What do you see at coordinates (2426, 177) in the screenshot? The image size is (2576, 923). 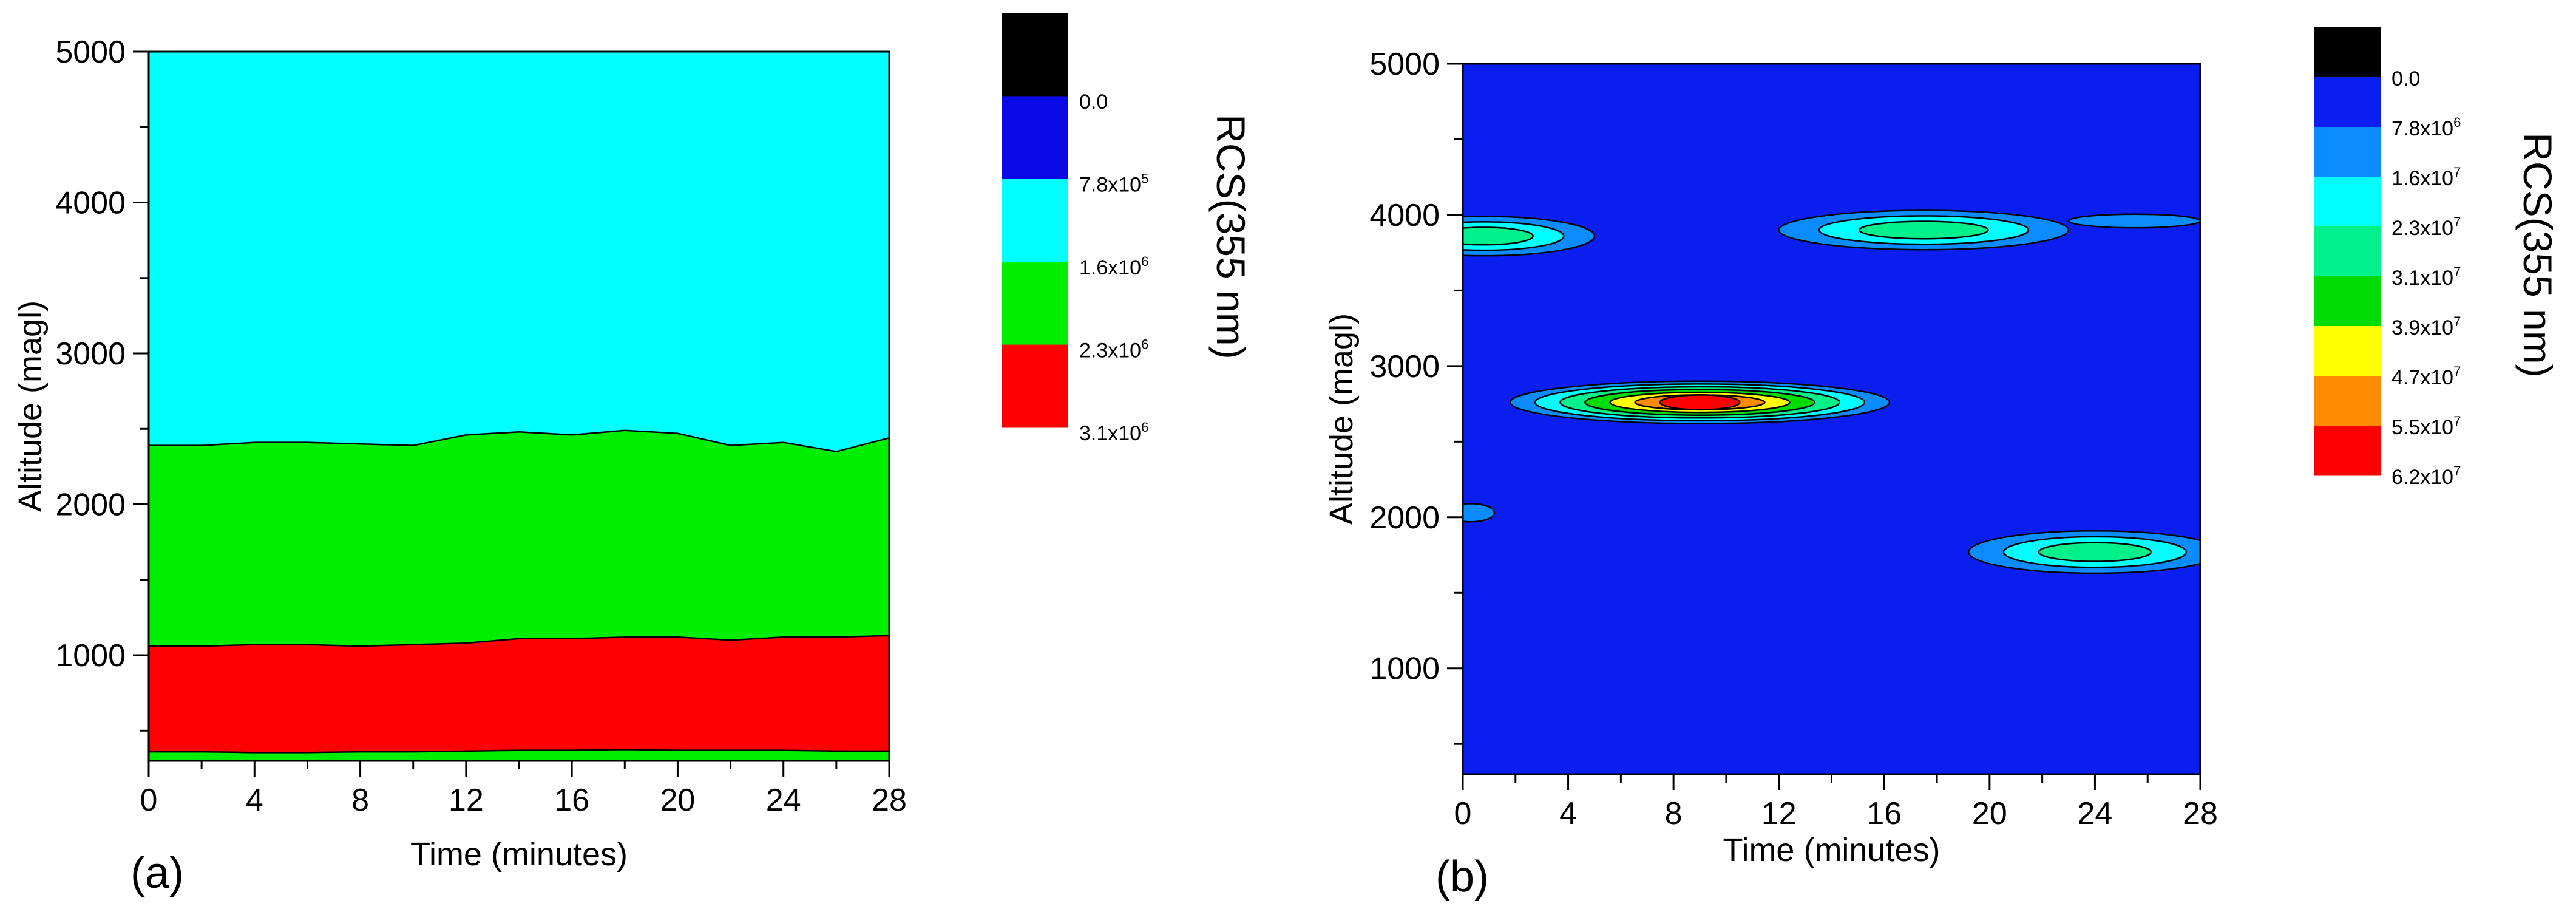 I see `colorbar-label: 1.6x10⁷` at bounding box center [2426, 177].